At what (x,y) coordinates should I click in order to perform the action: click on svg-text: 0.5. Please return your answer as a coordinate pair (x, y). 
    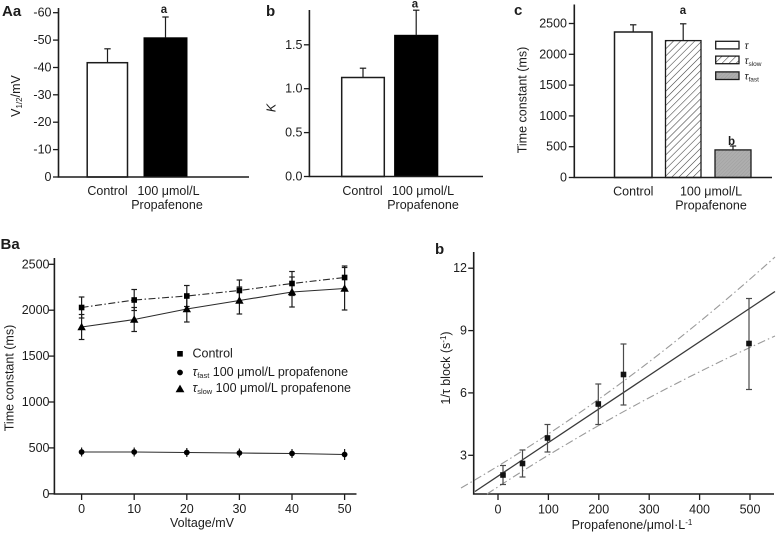
    Looking at the image, I should click on (293, 133).